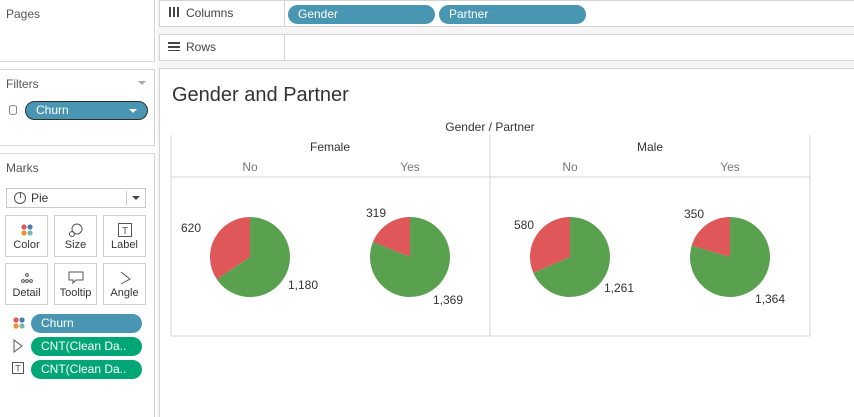  Describe the element at coordinates (76, 230) in the screenshot. I see `size-icon` at that location.